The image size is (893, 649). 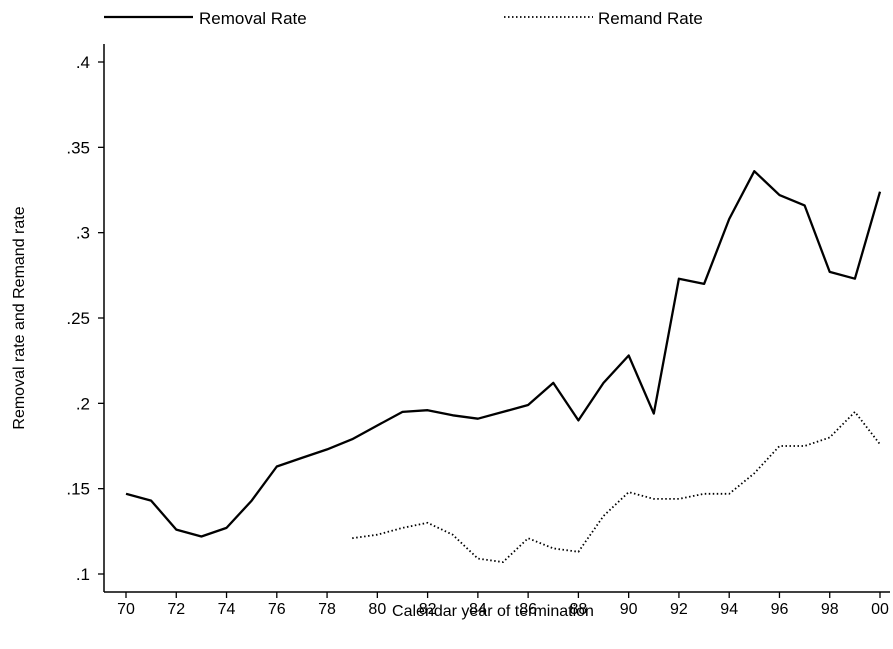 What do you see at coordinates (78, 489) in the screenshot?
I see `y-tick-label: .15` at bounding box center [78, 489].